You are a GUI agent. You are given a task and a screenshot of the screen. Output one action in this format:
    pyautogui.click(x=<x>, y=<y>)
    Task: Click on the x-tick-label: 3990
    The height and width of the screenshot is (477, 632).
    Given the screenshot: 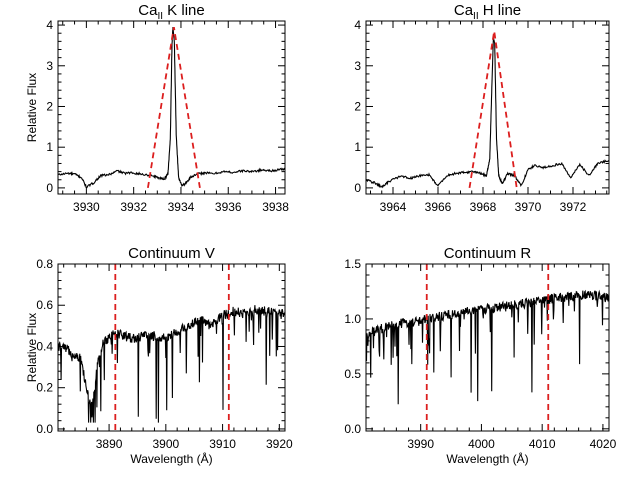 What is the action you would take?
    pyautogui.click(x=420, y=444)
    